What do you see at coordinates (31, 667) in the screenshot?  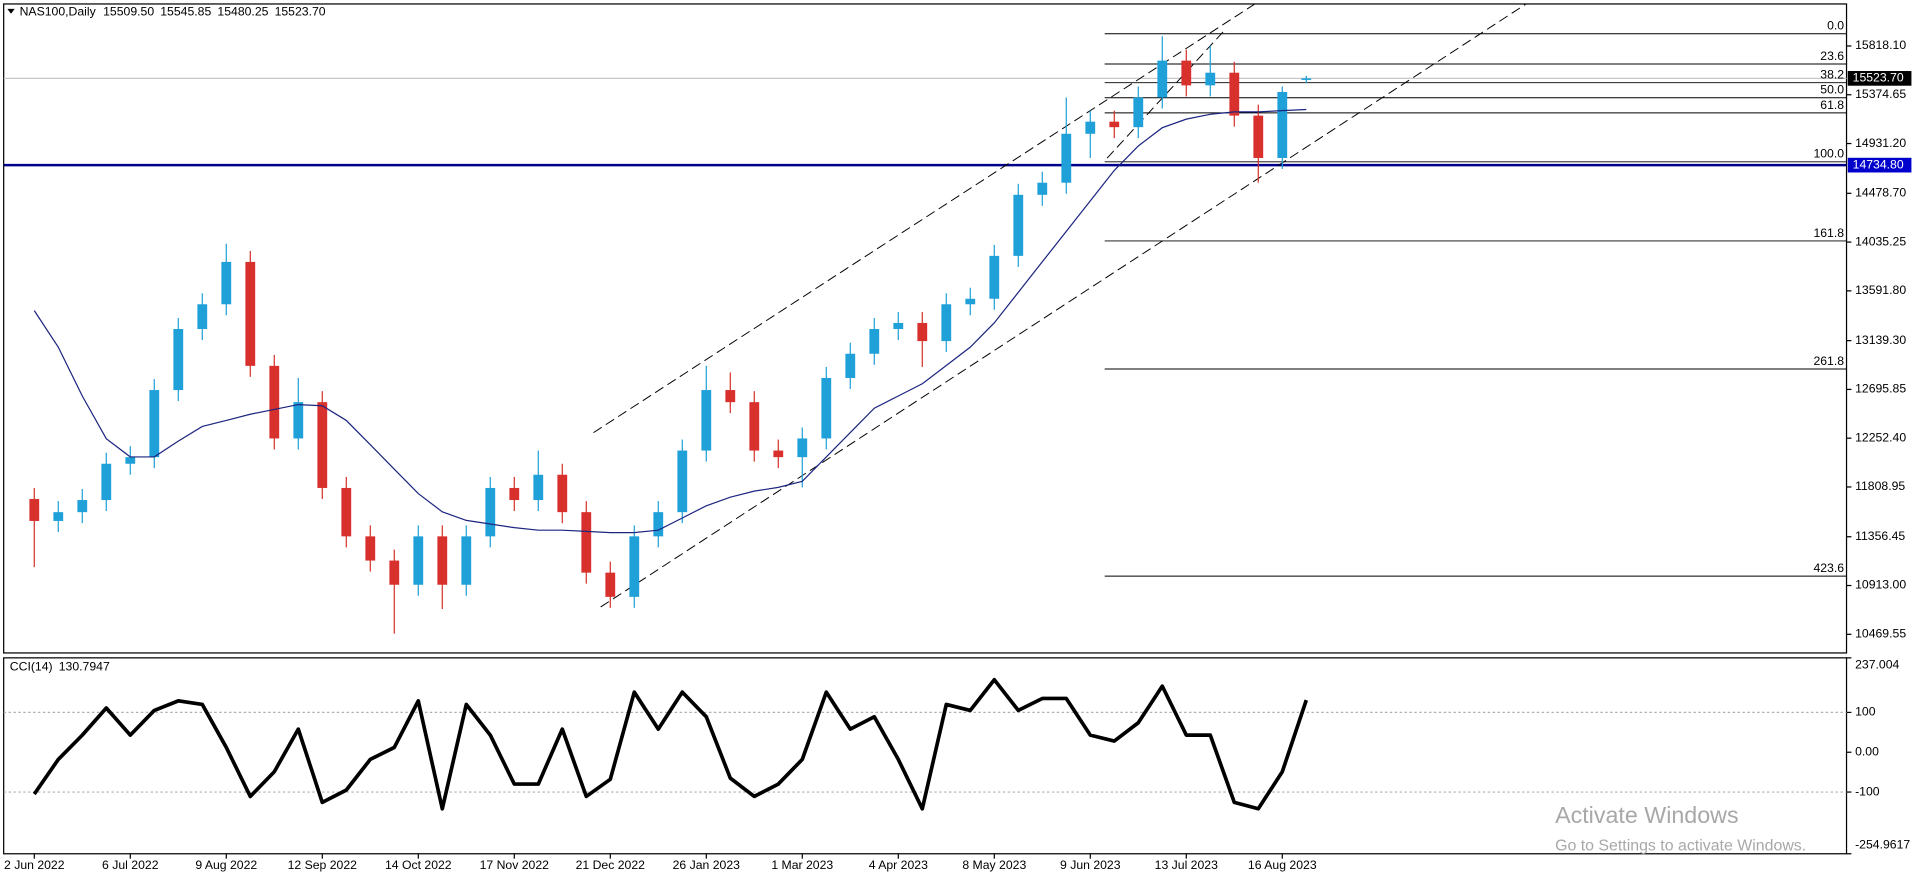 I see `indicator-name: CCI(14)` at bounding box center [31, 667].